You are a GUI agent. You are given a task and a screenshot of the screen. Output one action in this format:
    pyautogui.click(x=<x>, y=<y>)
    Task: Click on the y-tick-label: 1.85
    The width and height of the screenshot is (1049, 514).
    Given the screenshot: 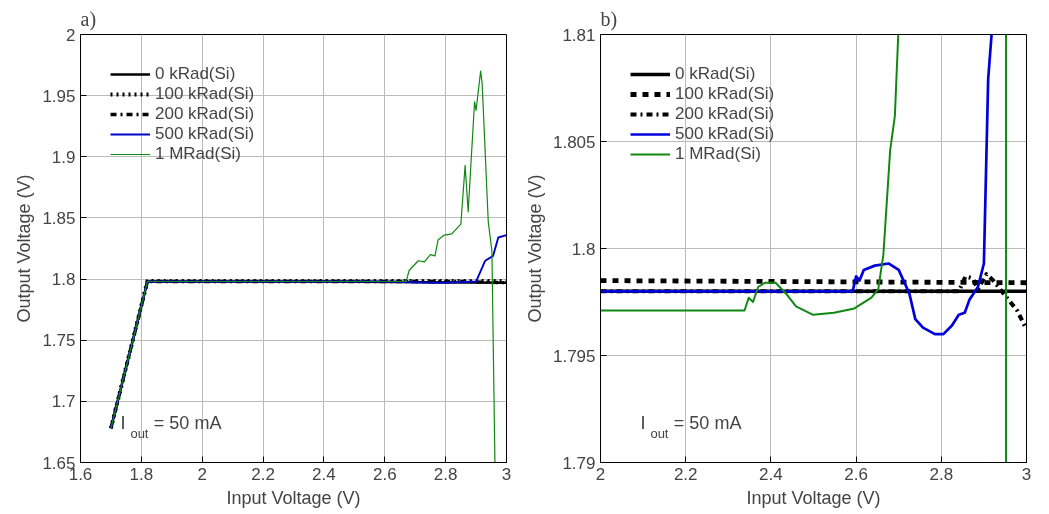 What is the action you would take?
    pyautogui.click(x=59, y=218)
    